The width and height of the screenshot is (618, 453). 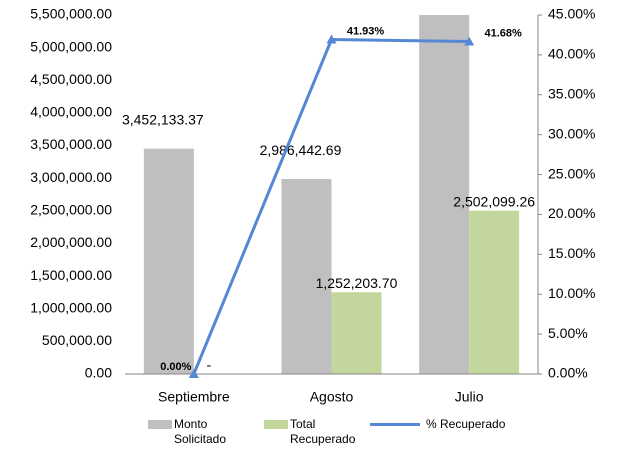 I want to click on y-tick-label: 500,000.00, so click(x=77, y=340).